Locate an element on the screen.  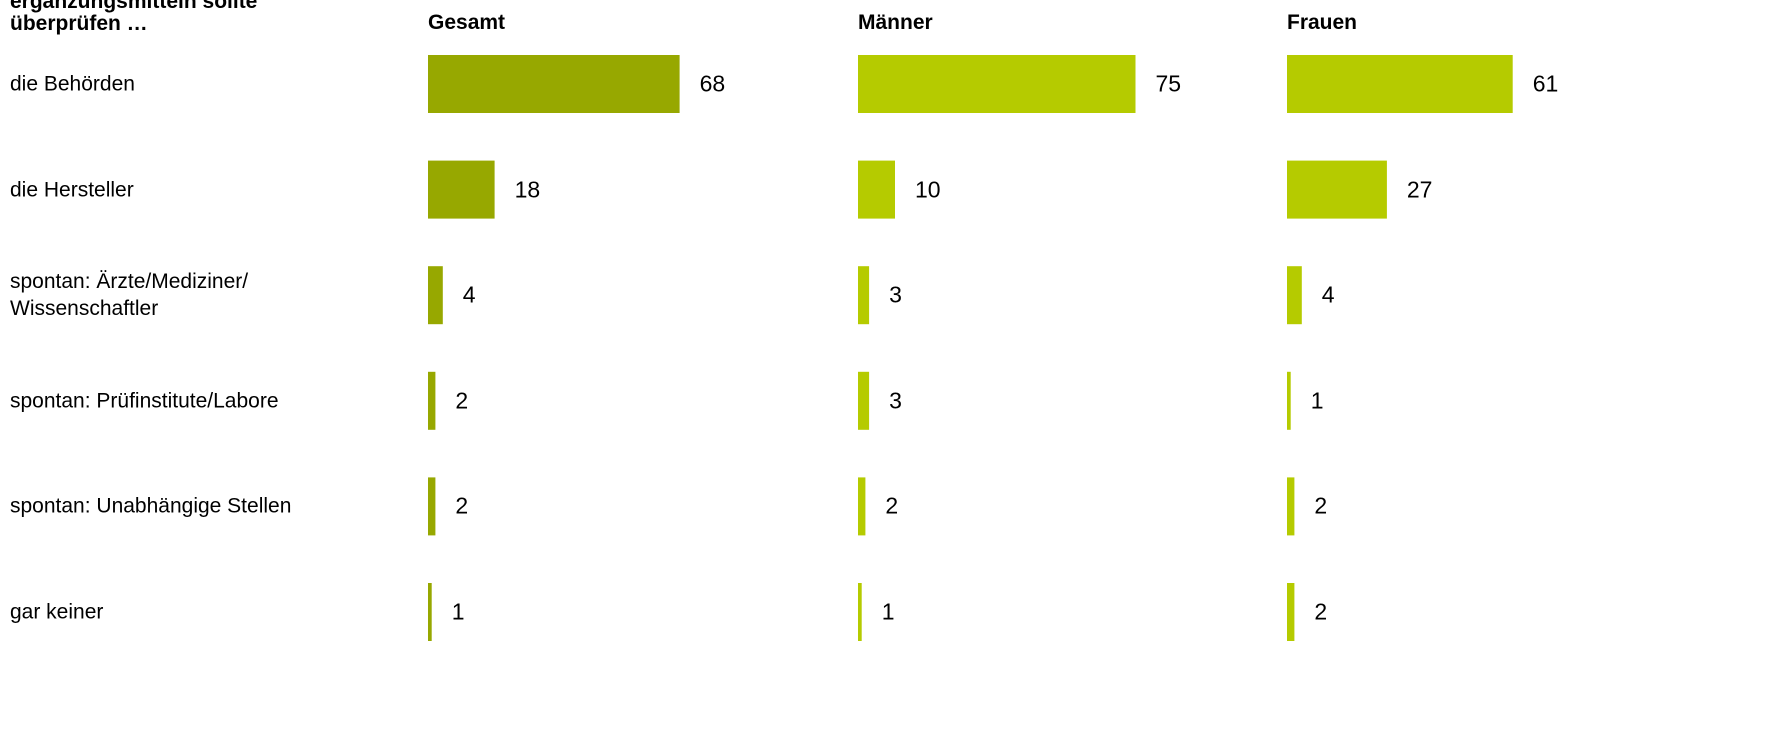
value-label: 75 is located at coordinates (1168, 83).